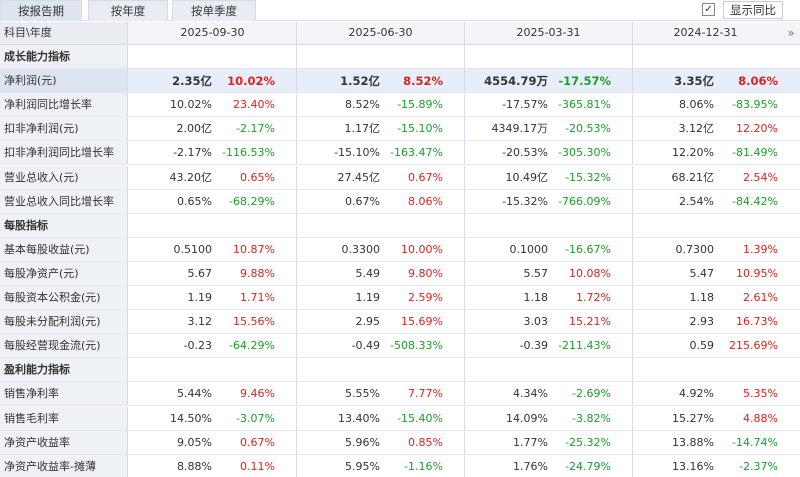 Image resolution: width=800 pixels, height=477 pixels. I want to click on yoy-change-cell: 10.02%, so click(251, 81).